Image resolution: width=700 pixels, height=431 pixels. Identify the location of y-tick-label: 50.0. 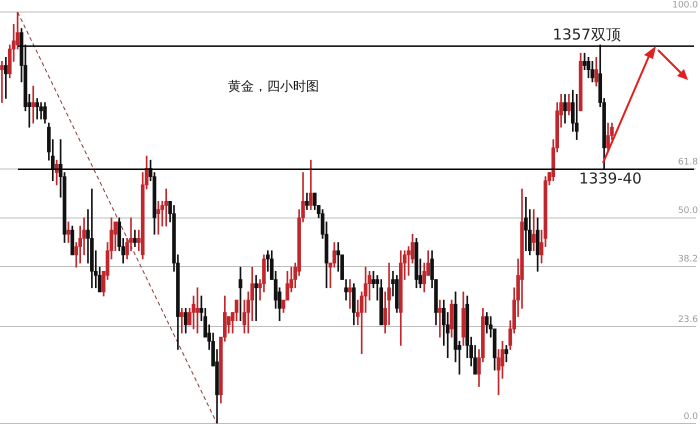
(688, 211).